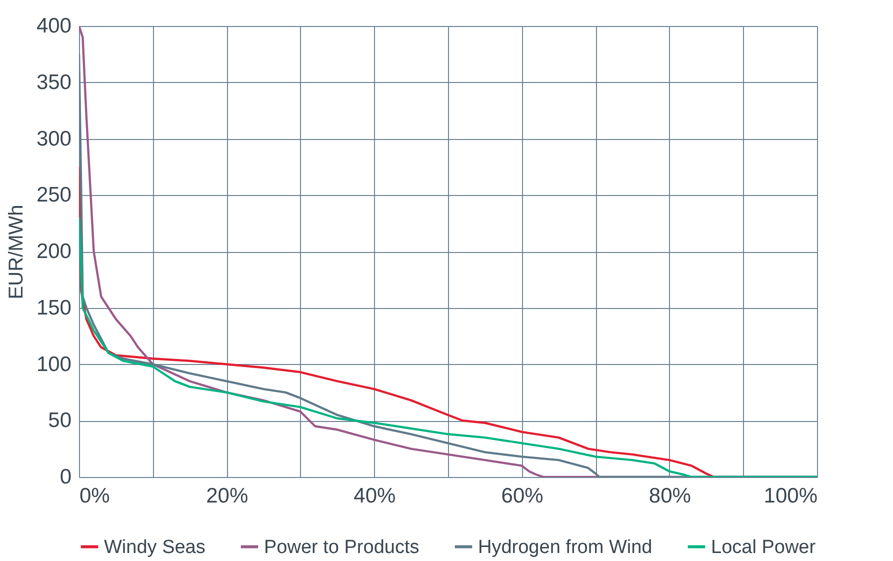 The width and height of the screenshot is (893, 561). I want to click on legend-label: Windy Seas, so click(155, 547).